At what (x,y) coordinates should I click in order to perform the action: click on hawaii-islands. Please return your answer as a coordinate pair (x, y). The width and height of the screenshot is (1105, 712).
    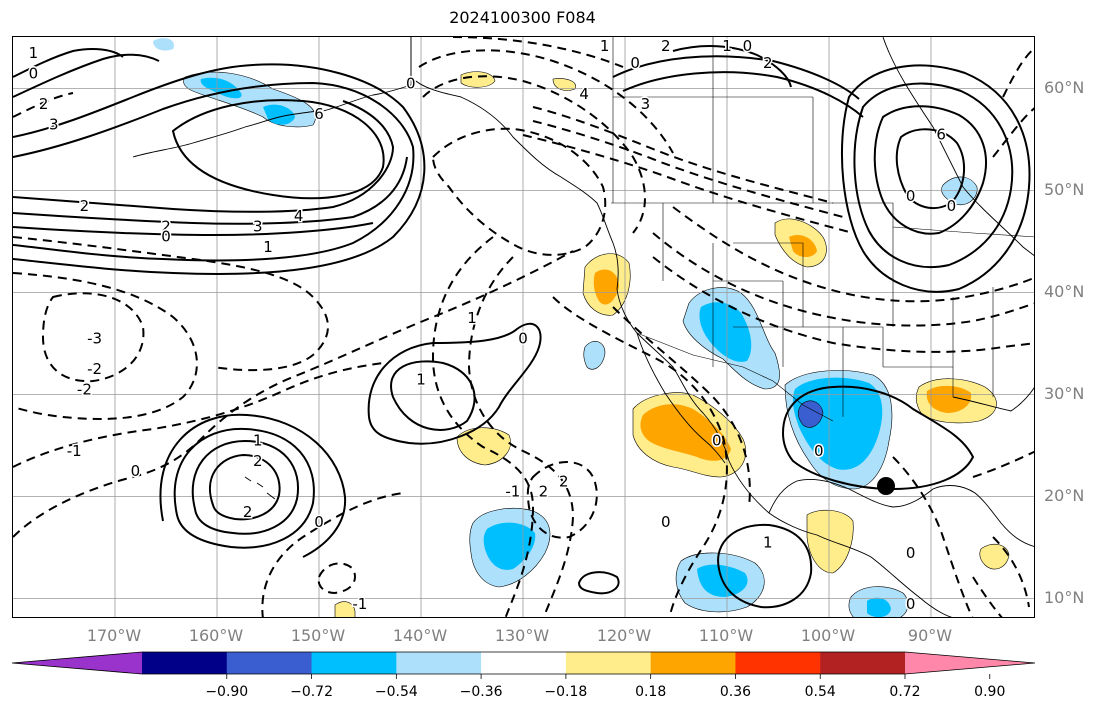
    Looking at the image, I should click on (260, 488).